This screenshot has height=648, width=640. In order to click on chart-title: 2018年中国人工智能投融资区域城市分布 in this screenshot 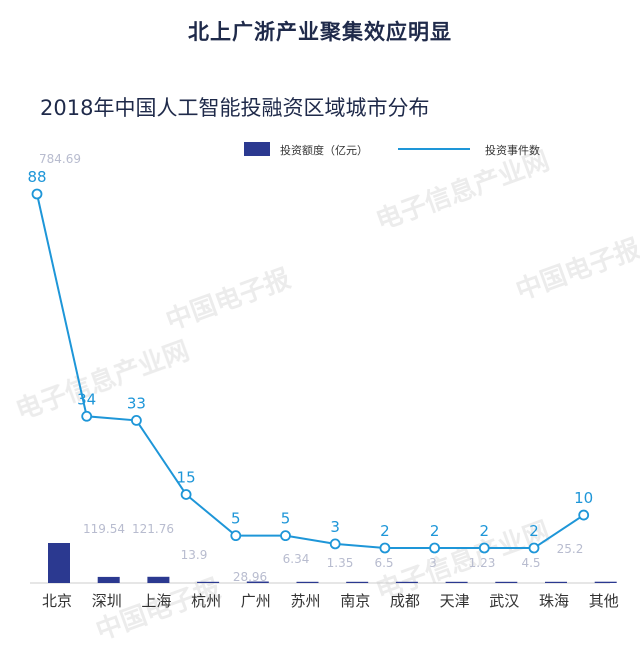, I will do `click(235, 108)`.